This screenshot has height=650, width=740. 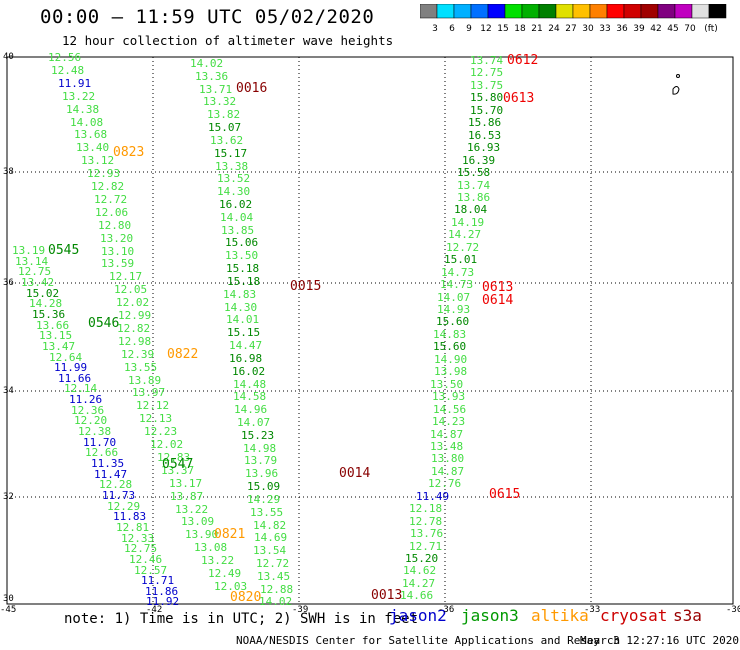 I want to click on wave-height-value: 15.23, so click(x=258, y=435).